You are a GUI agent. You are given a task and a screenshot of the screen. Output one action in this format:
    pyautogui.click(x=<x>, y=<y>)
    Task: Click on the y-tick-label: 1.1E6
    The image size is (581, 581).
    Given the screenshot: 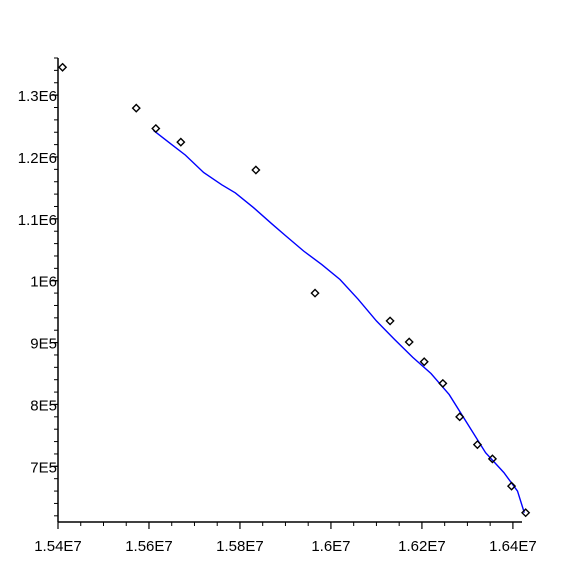 What is the action you would take?
    pyautogui.click(x=37, y=220)
    